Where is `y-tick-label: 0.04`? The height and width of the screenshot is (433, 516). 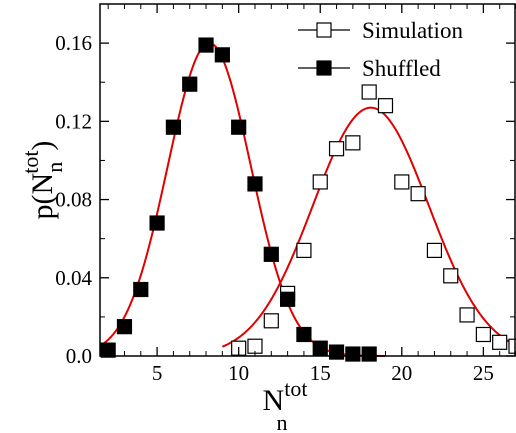 y-tick-label: 0.04 is located at coordinates (73, 278).